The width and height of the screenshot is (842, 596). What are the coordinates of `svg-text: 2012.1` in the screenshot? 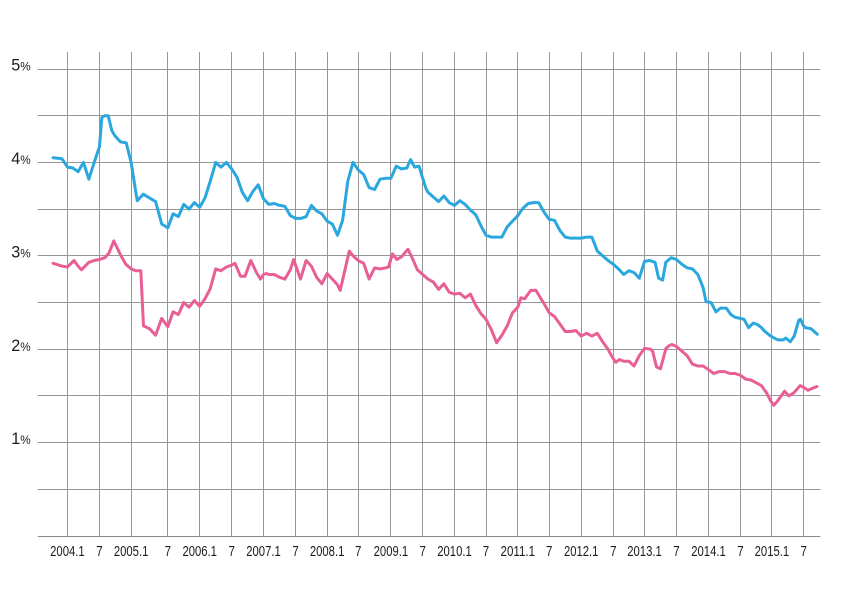 It's located at (581, 551).